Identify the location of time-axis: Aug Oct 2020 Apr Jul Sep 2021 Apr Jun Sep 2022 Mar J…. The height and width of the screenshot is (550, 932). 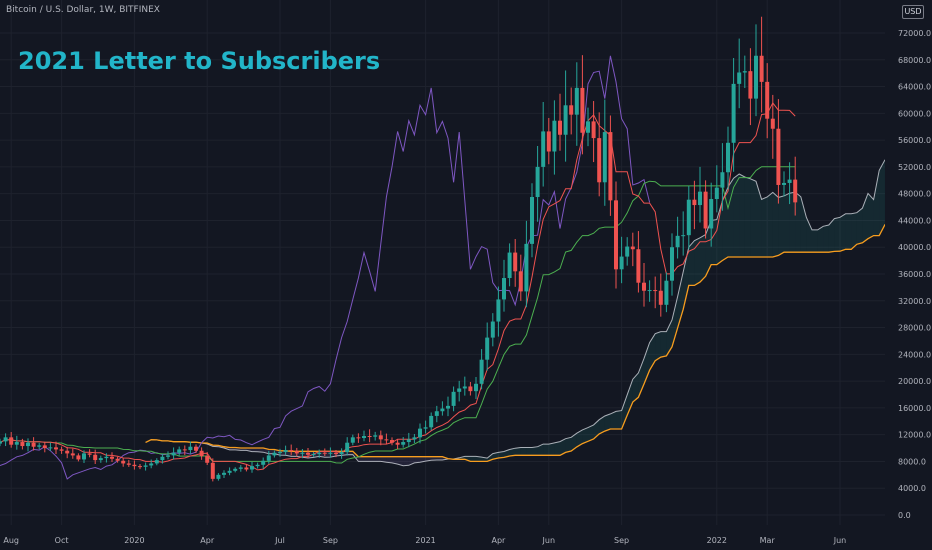
(466, 537).